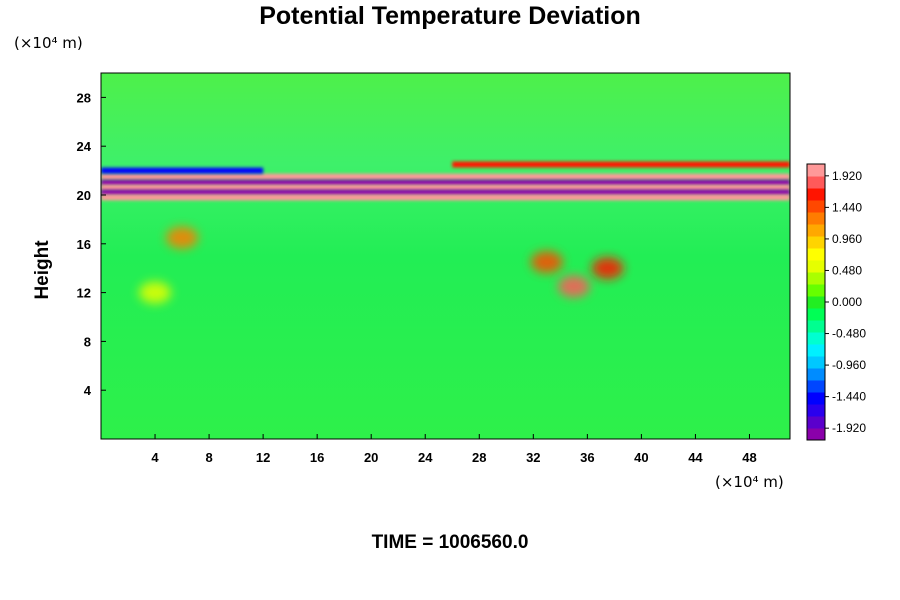 The width and height of the screenshot is (900, 600). Describe the element at coordinates (847, 176) in the screenshot. I see `colorbar-tick-label: 1.920` at that location.